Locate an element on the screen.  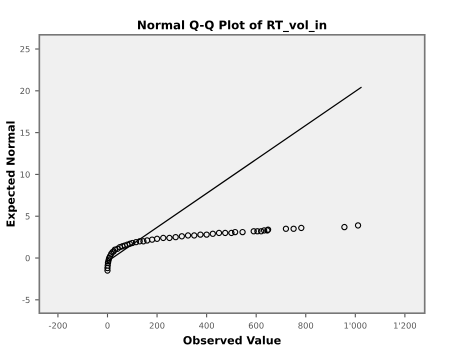
y-tick-label: 0 is located at coordinates (28, 258).